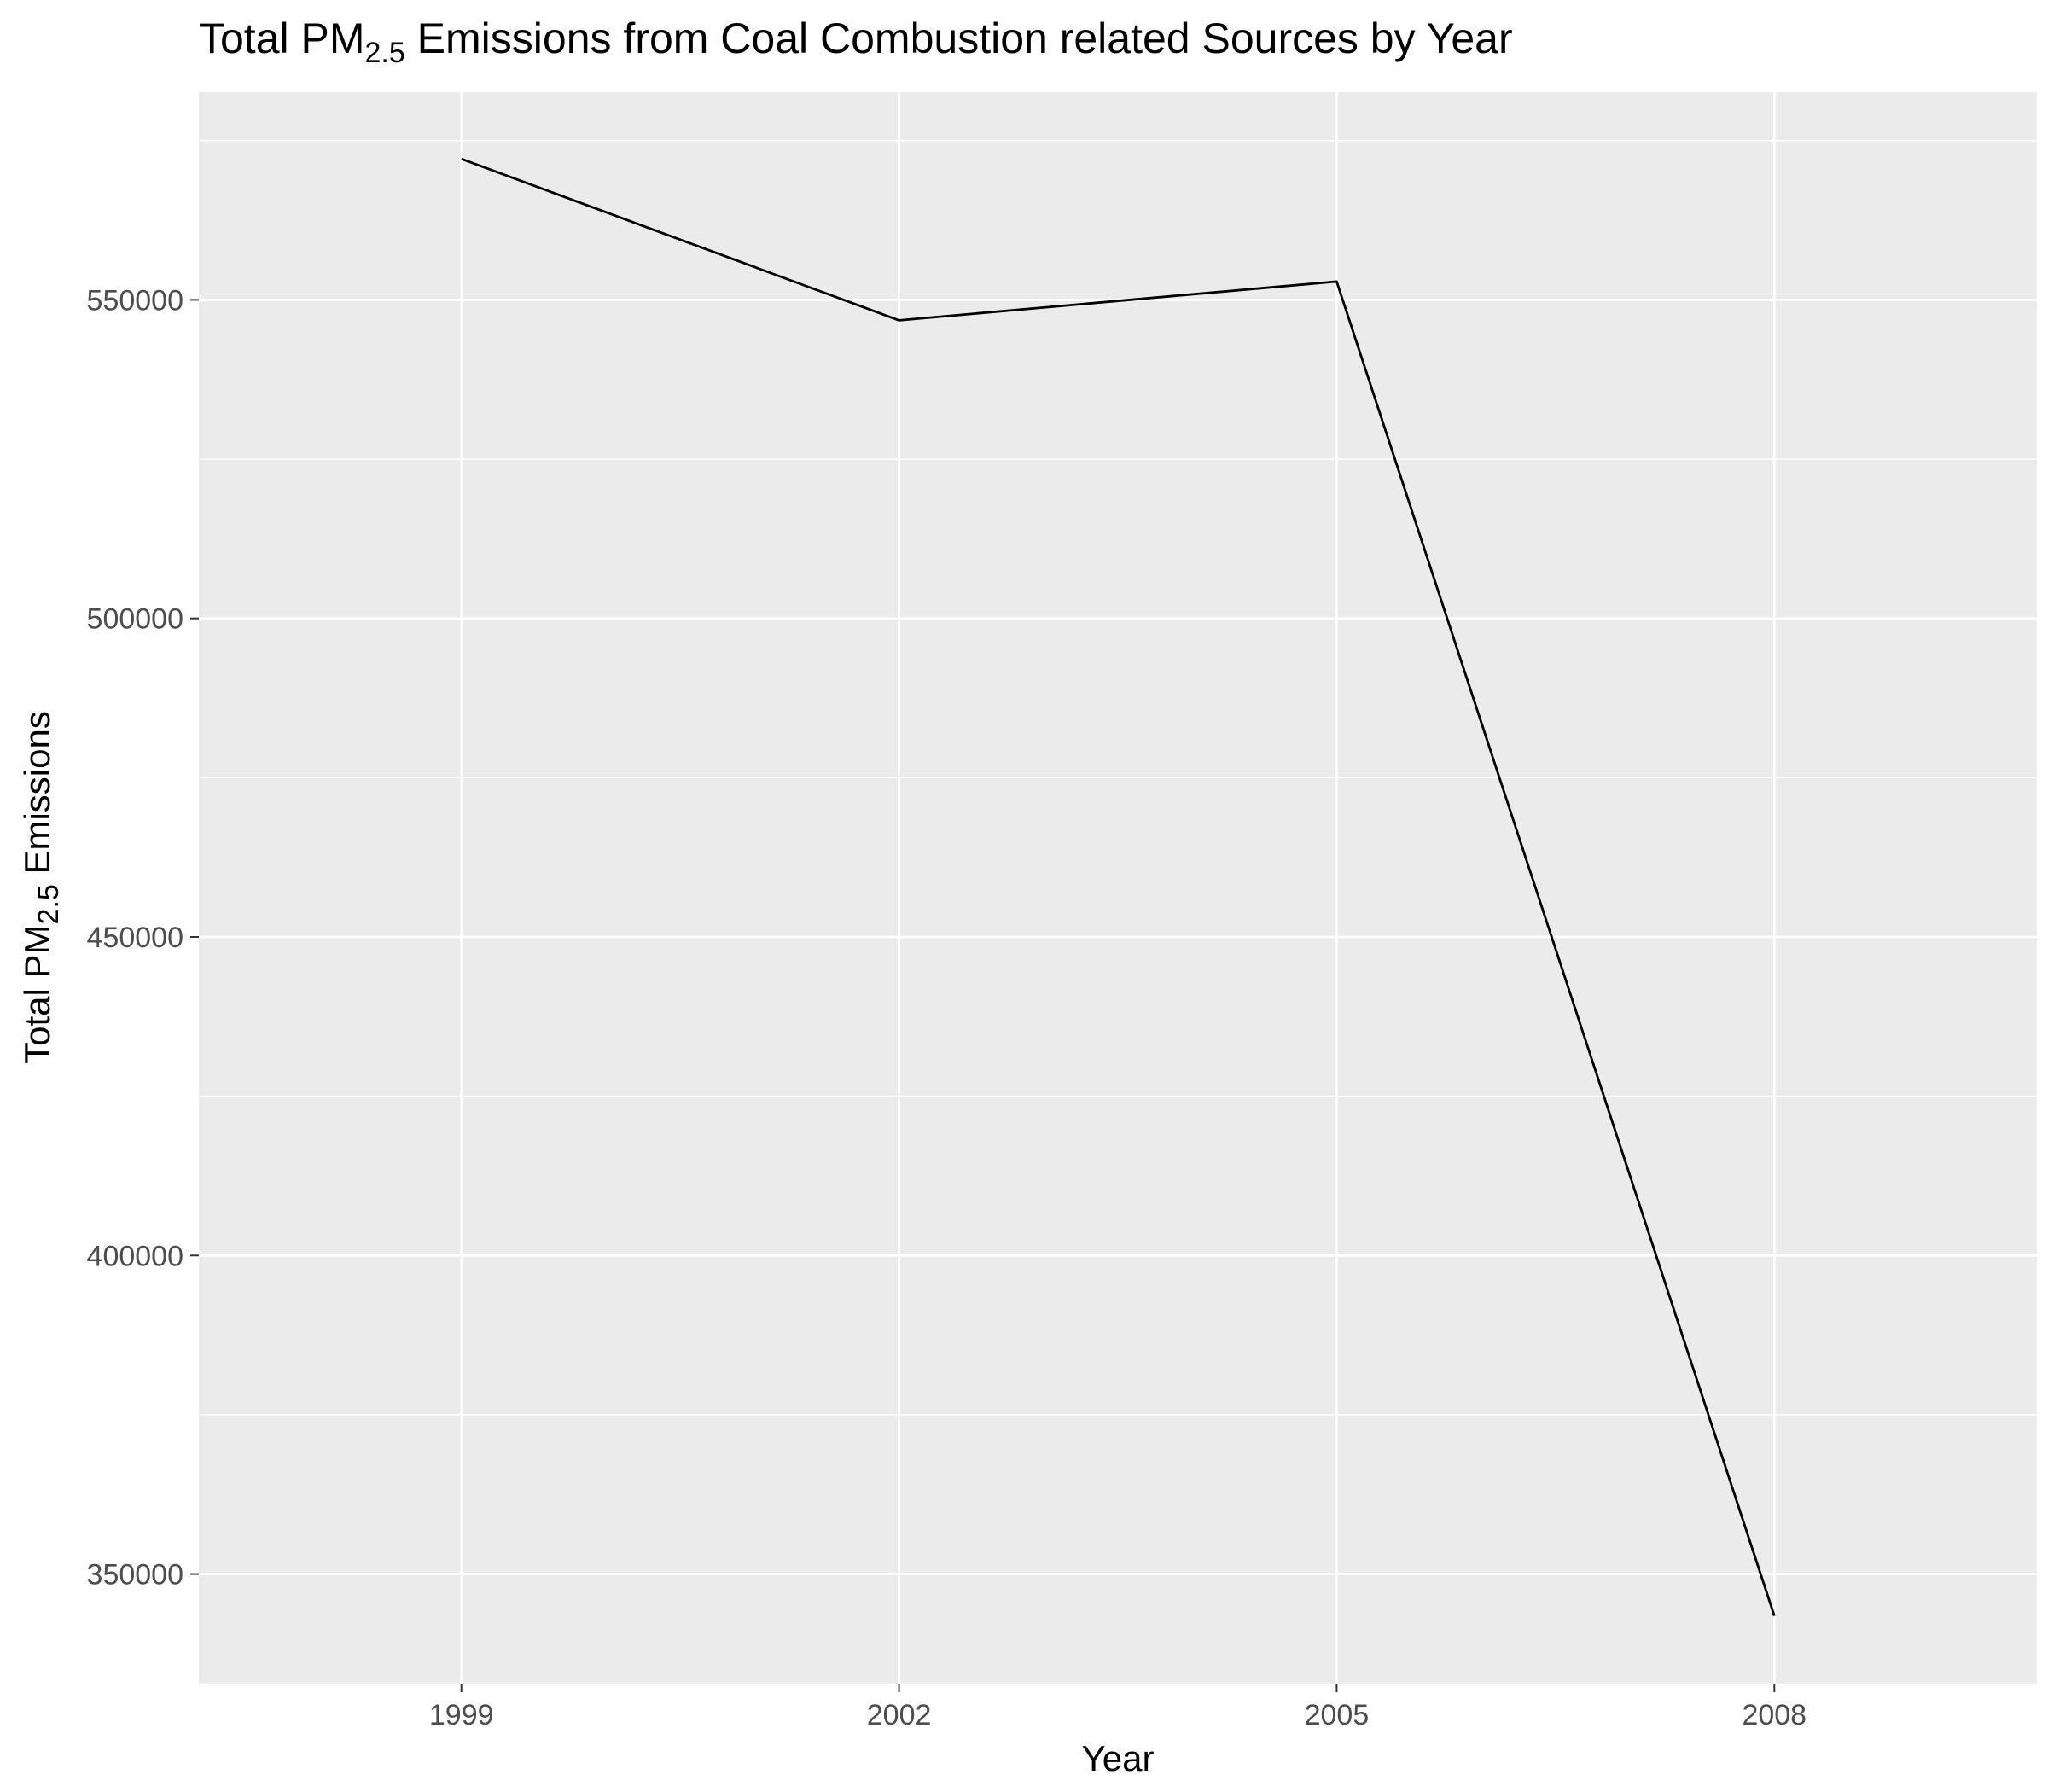 The image size is (2048, 1792). What do you see at coordinates (135, 619) in the screenshot?
I see `y-tick-label: 500000` at bounding box center [135, 619].